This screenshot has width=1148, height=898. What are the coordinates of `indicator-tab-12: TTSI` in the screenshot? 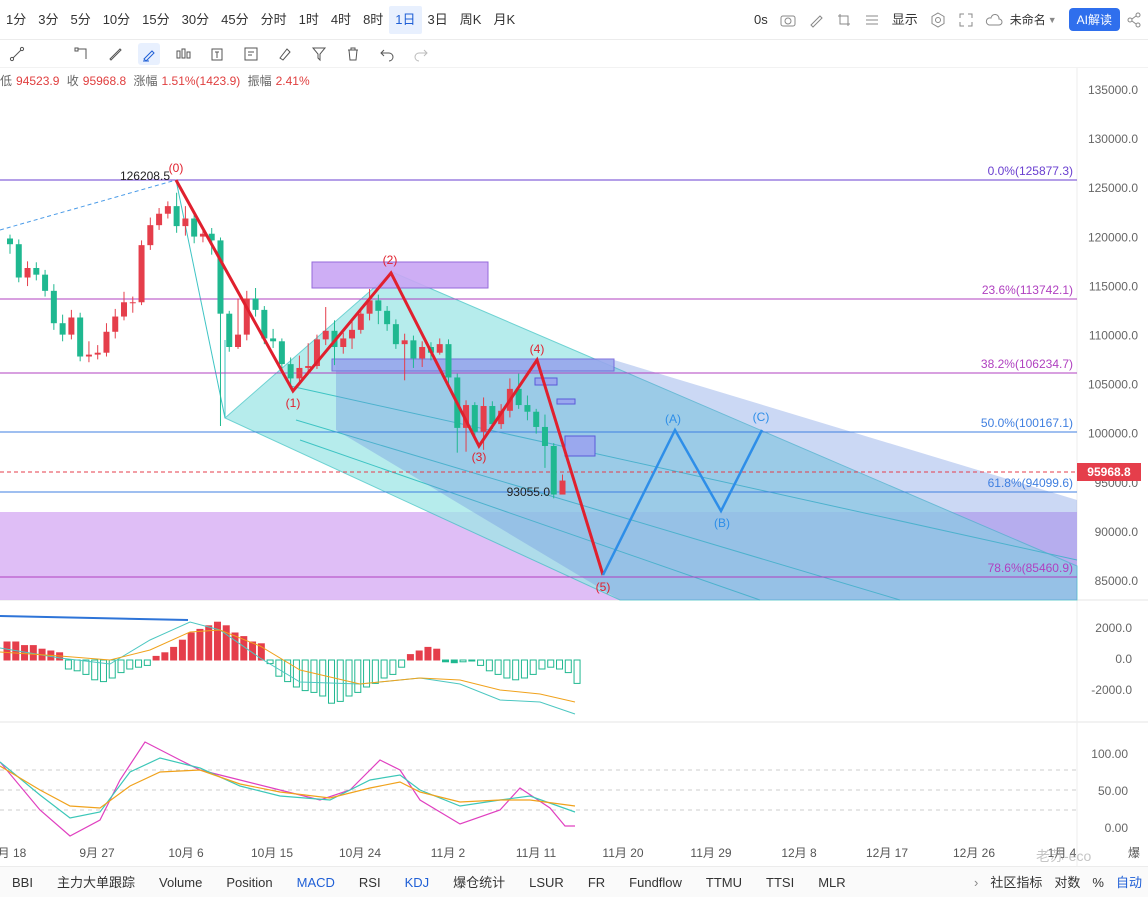 It's located at (780, 882).